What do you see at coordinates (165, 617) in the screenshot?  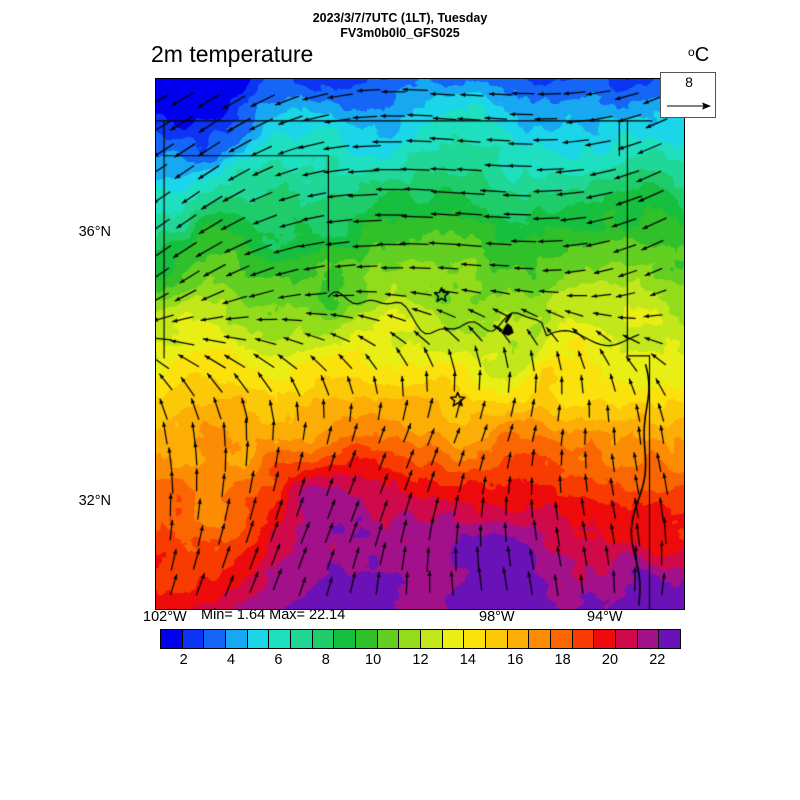 I see `lon-label-102w: 102°W` at bounding box center [165, 617].